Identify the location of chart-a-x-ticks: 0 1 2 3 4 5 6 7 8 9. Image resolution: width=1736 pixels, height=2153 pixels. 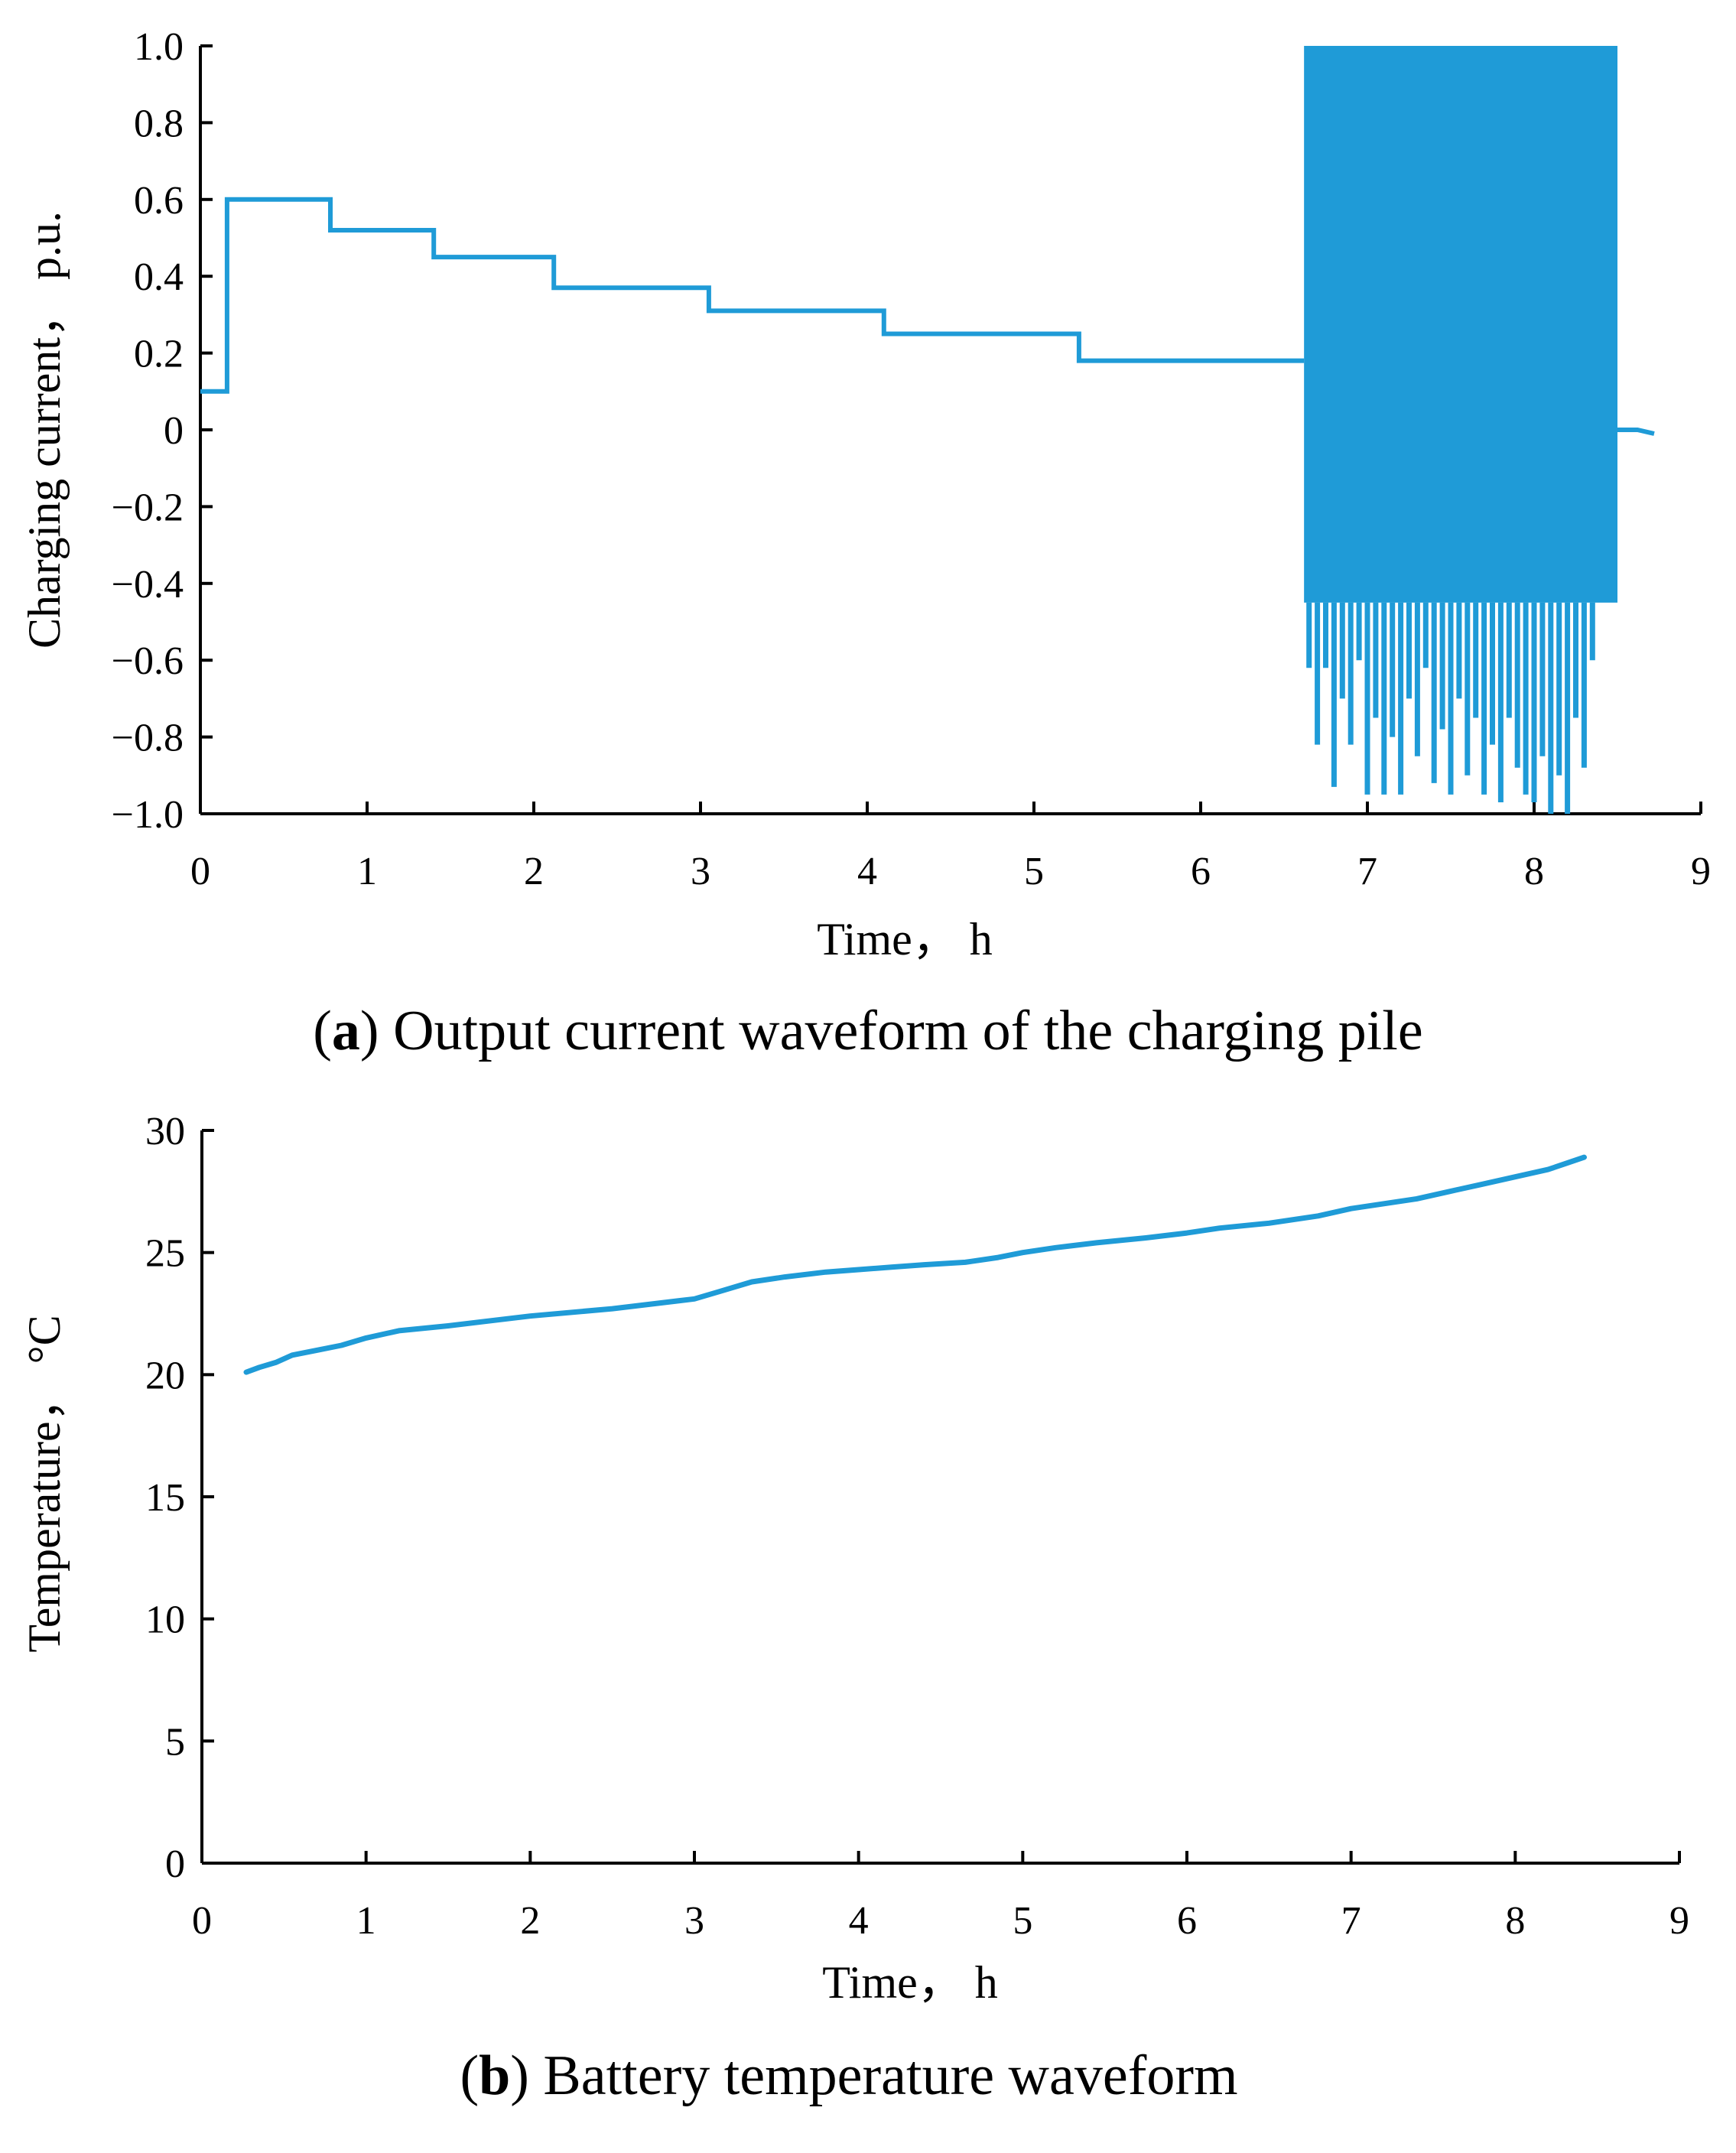
(950, 847).